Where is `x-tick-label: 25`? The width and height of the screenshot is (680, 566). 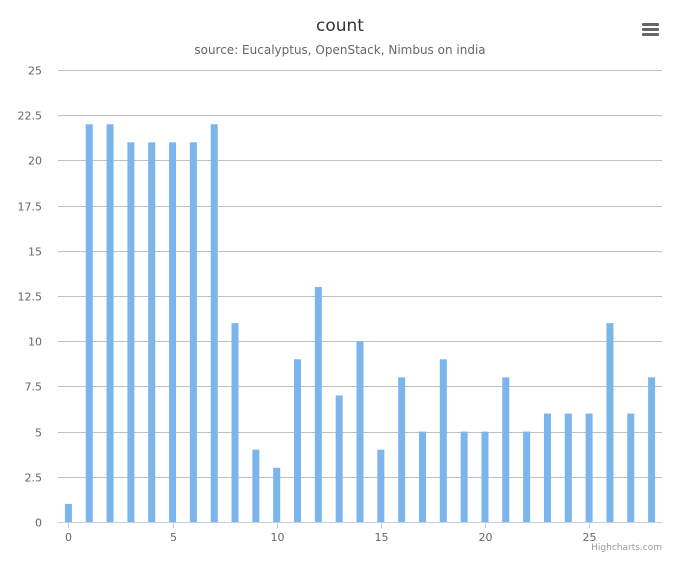 x-tick-label: 25 is located at coordinates (590, 537).